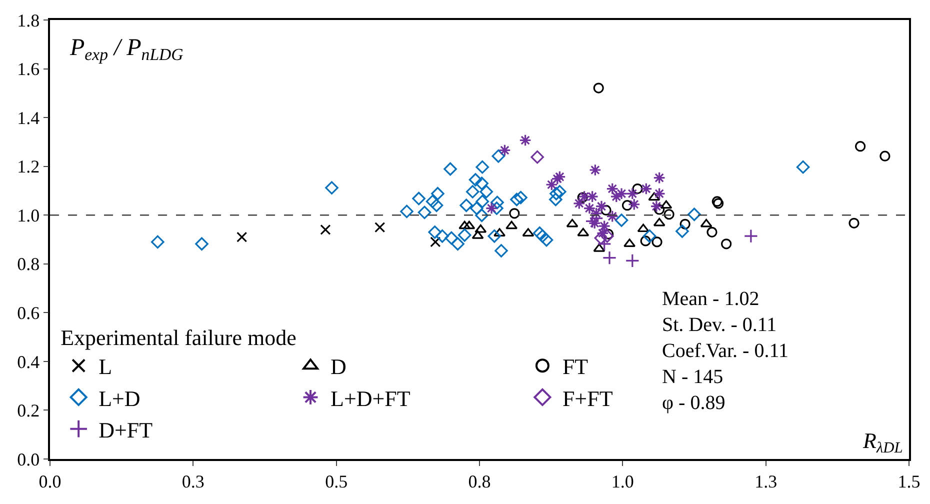 The width and height of the screenshot is (930, 504). I want to click on legend-label: F+FT, so click(588, 398).